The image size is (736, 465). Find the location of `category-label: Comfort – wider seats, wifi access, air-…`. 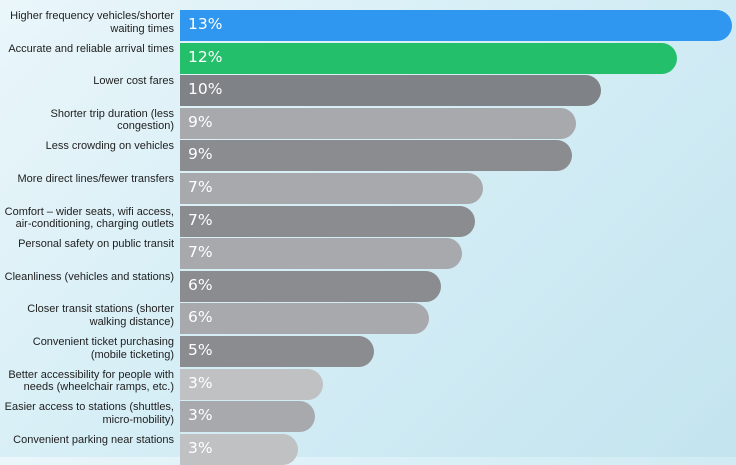

category-label: Comfort – wider seats, wifi access, air-… is located at coordinates (89, 218).